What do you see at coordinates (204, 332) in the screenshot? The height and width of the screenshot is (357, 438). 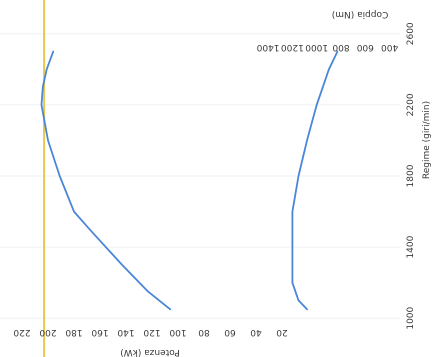 I see `power-tick-80: 80` at bounding box center [204, 332].